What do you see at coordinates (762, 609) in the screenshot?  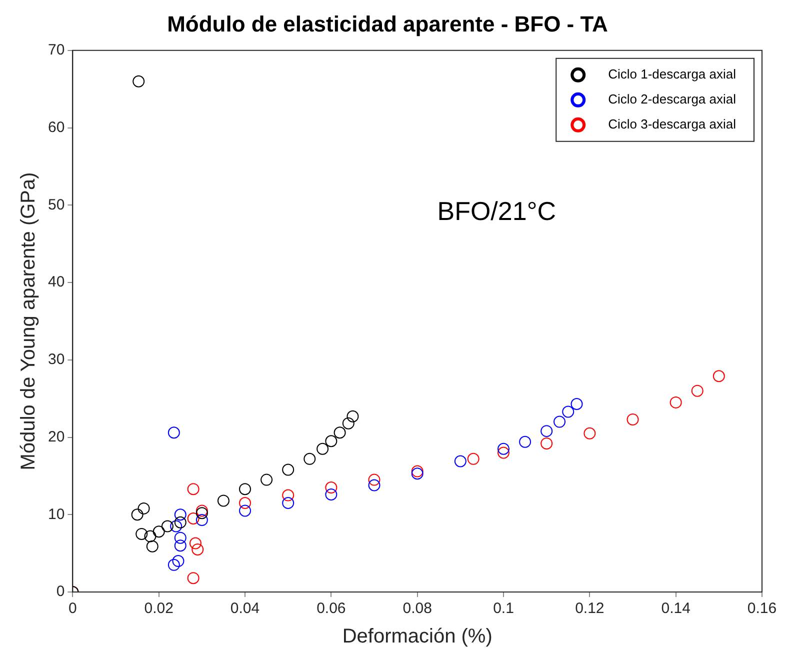 I see `x-tick-label: 0.16` at bounding box center [762, 609].